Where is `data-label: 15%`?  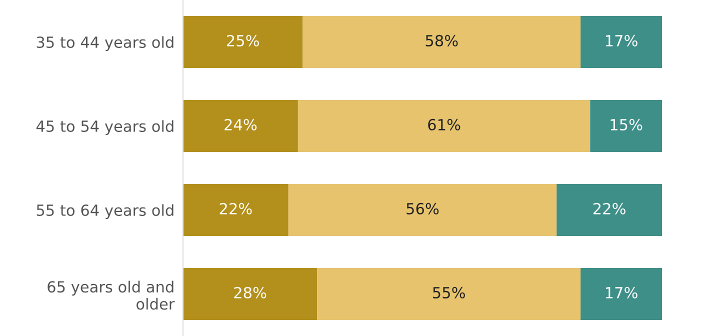 data-label: 15% is located at coordinates (626, 124).